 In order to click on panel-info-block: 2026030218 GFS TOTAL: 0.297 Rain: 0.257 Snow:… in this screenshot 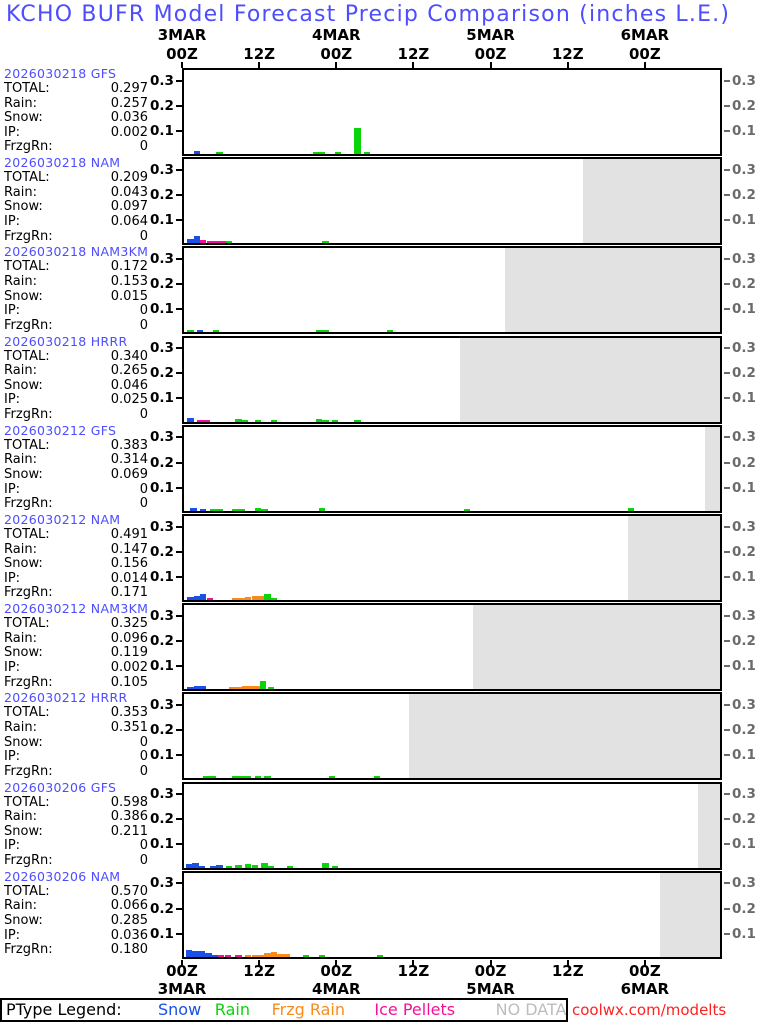, I will do `click(75, 111)`.